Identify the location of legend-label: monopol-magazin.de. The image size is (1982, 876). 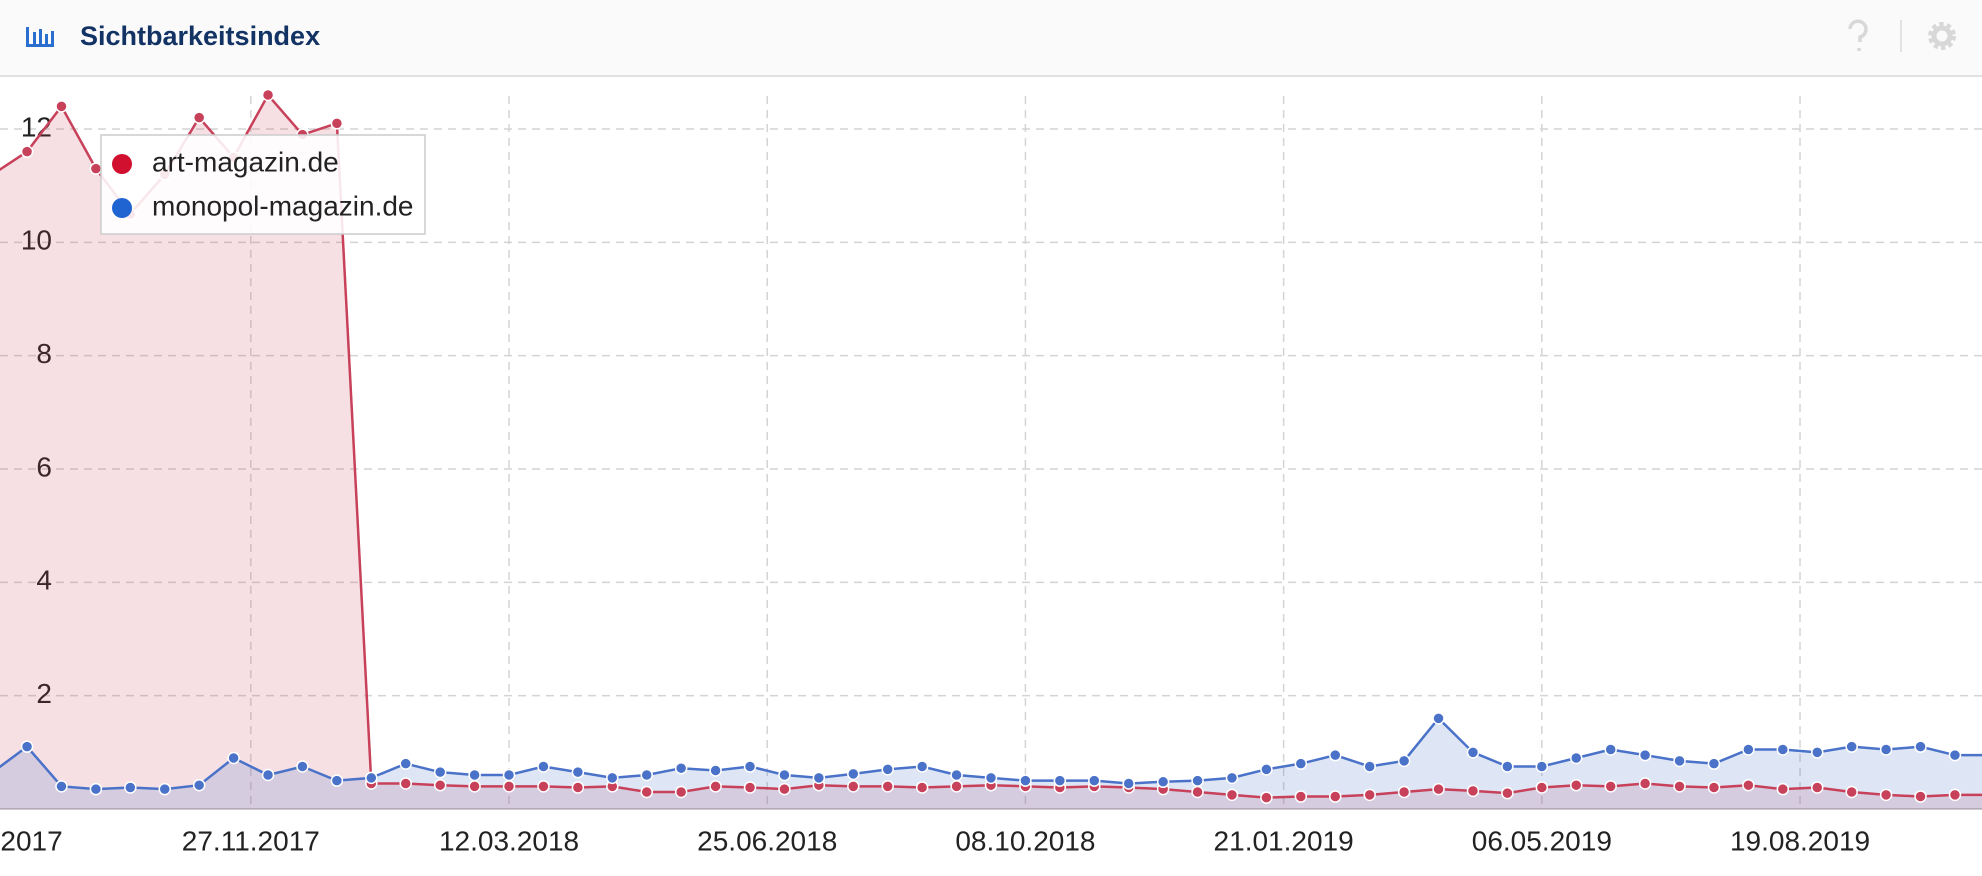
(283, 205).